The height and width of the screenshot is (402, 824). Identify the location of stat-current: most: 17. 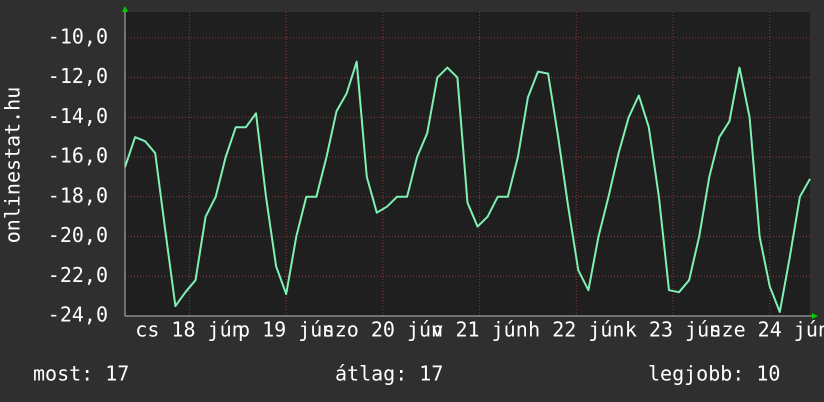
(81, 374).